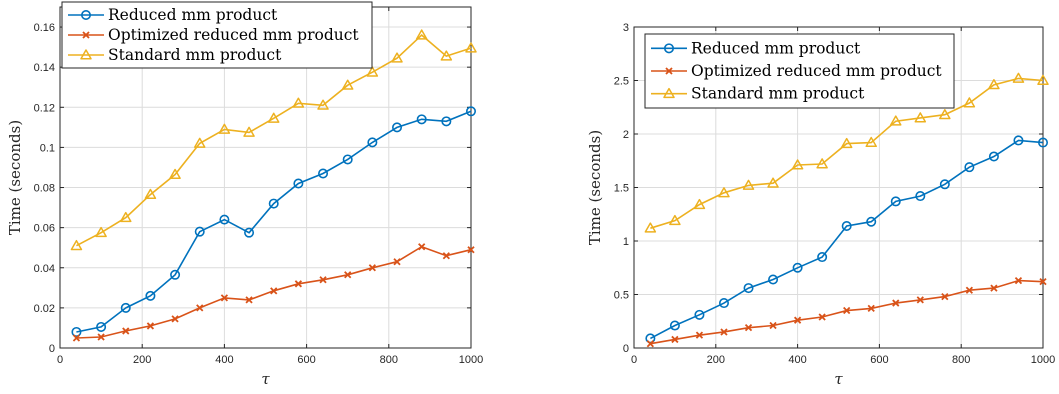 The width and height of the screenshot is (1059, 394). Describe the element at coordinates (621, 189) in the screenshot. I see `y-tick-label: 1.5` at that location.